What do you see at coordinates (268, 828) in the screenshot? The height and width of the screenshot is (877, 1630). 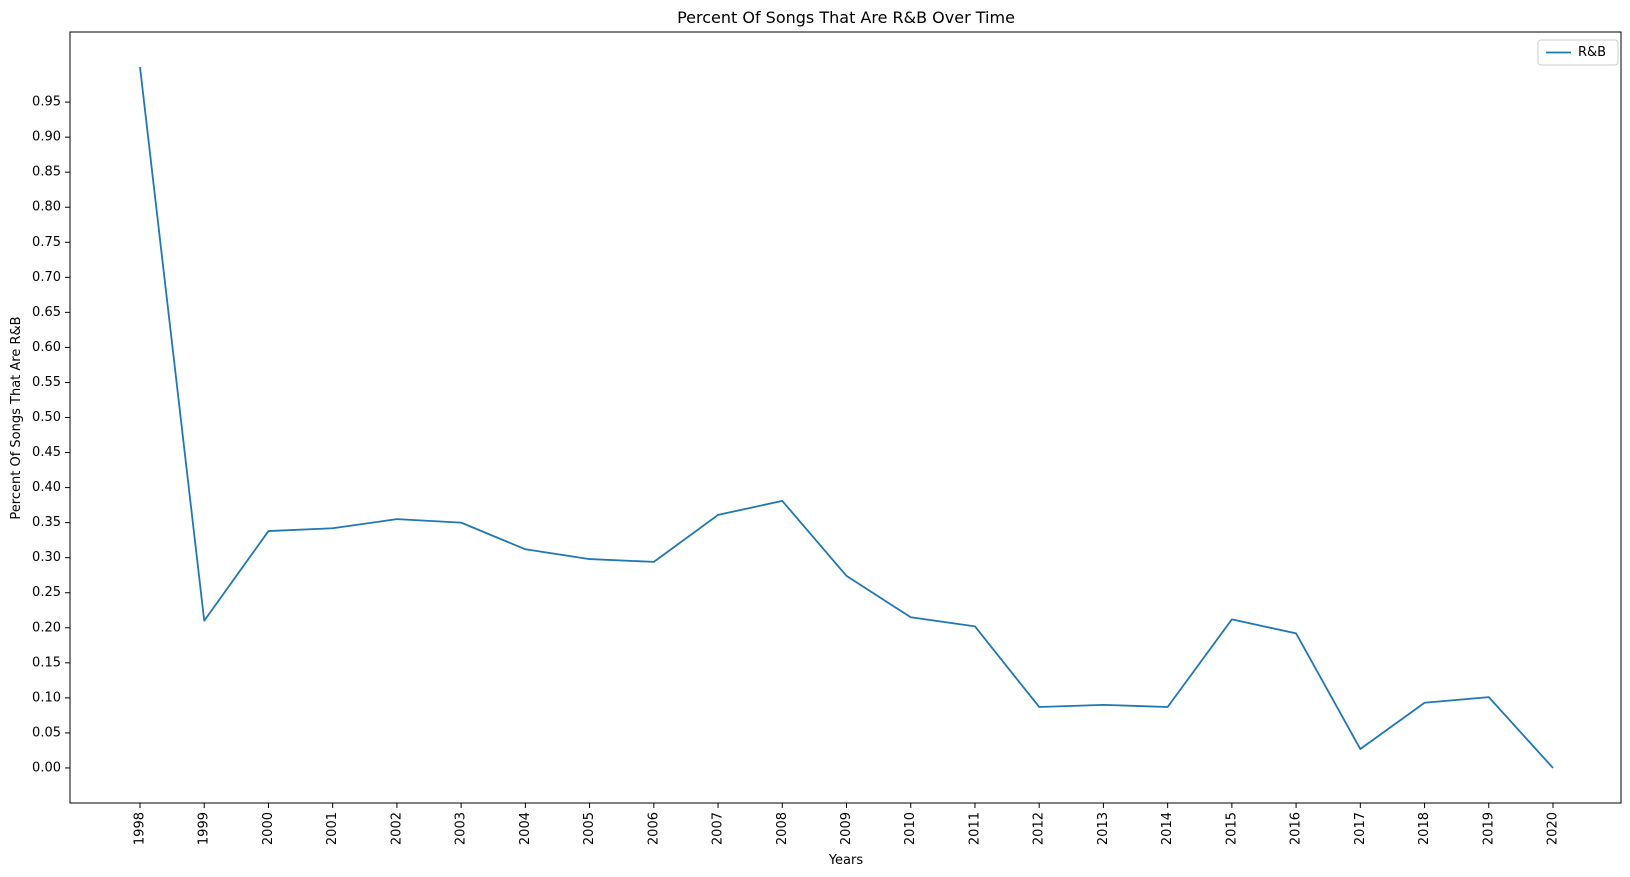 I see `x-tick-label: 2000` at bounding box center [268, 828].